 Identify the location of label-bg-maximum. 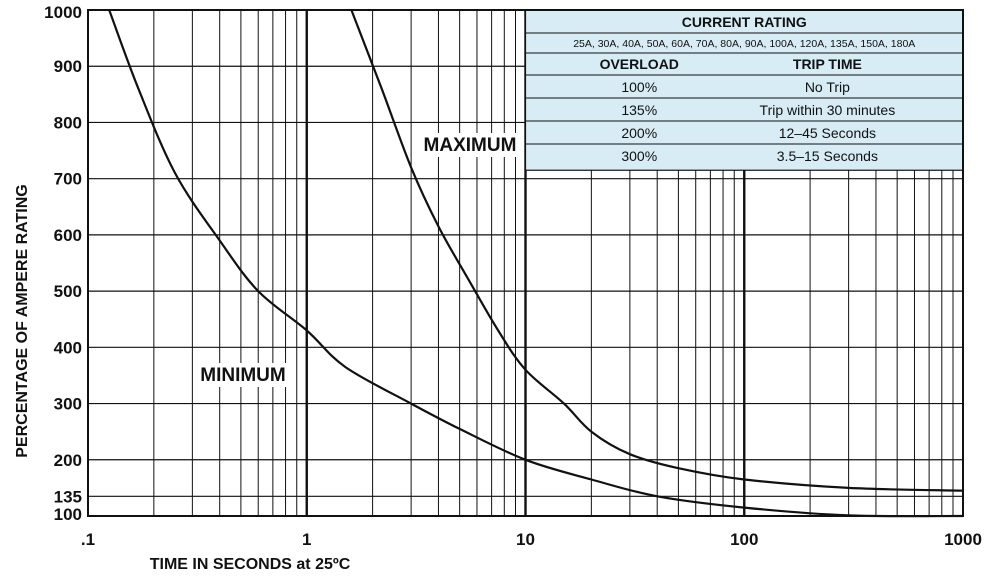
(470, 145).